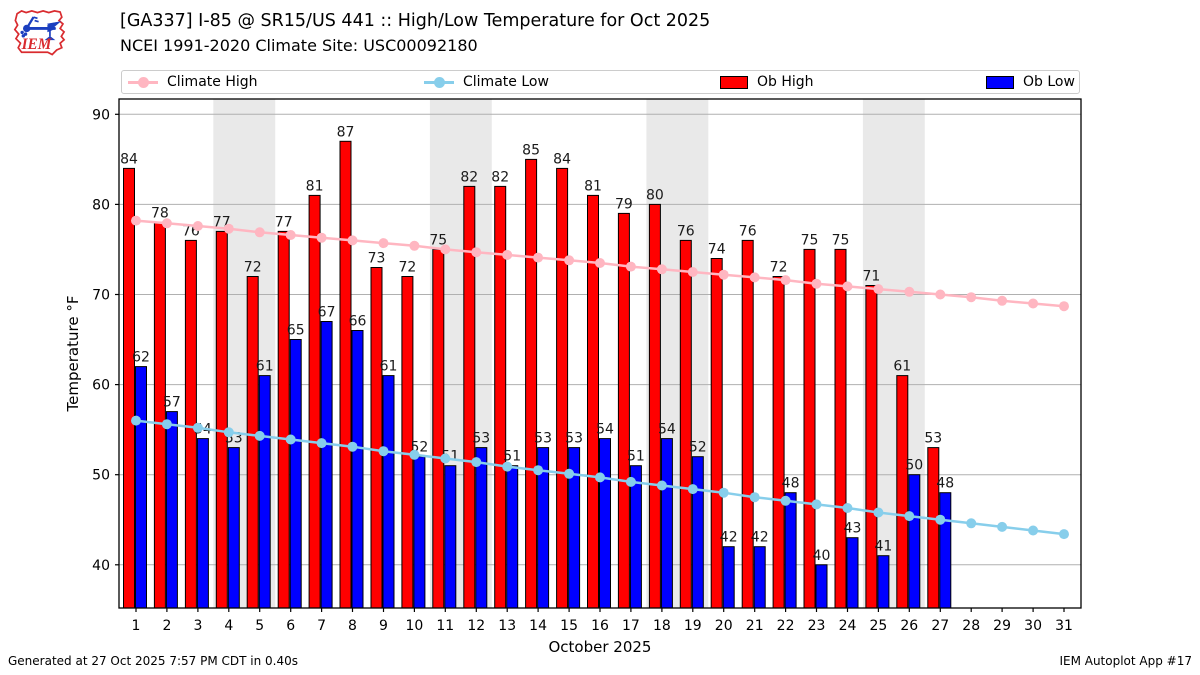 This screenshot has width=1200, height=675. Describe the element at coordinates (101, 205) in the screenshot. I see `y-tick-label: 80` at that location.